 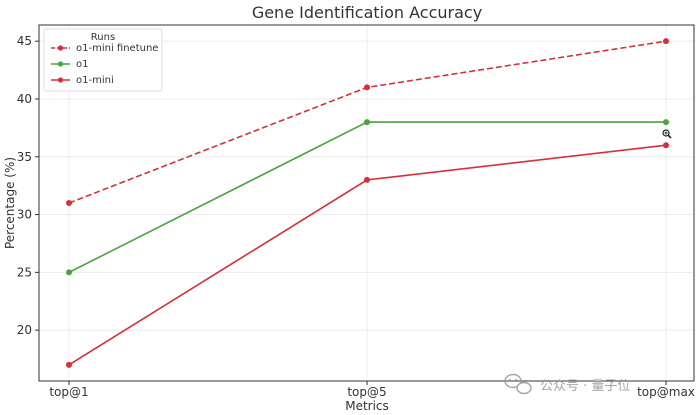 I want to click on y-tick-label: 40, so click(x=24, y=99).